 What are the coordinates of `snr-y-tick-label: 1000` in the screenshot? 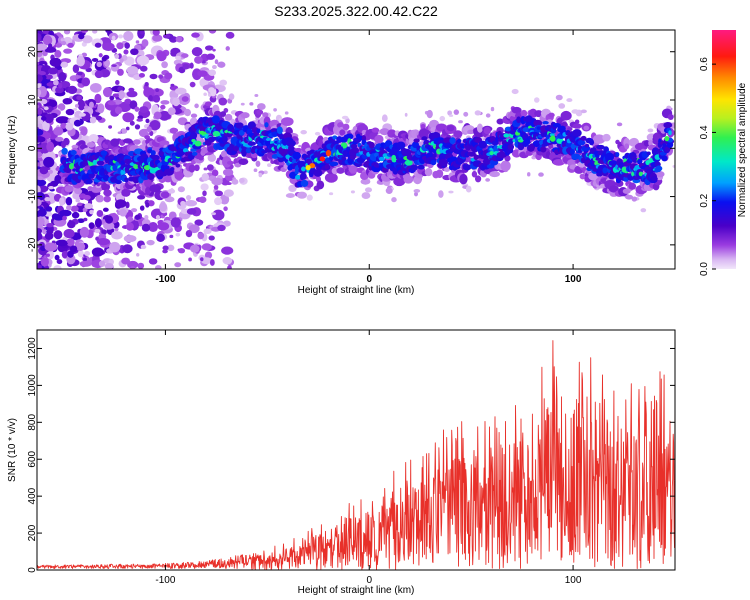 It's located at (32, 385).